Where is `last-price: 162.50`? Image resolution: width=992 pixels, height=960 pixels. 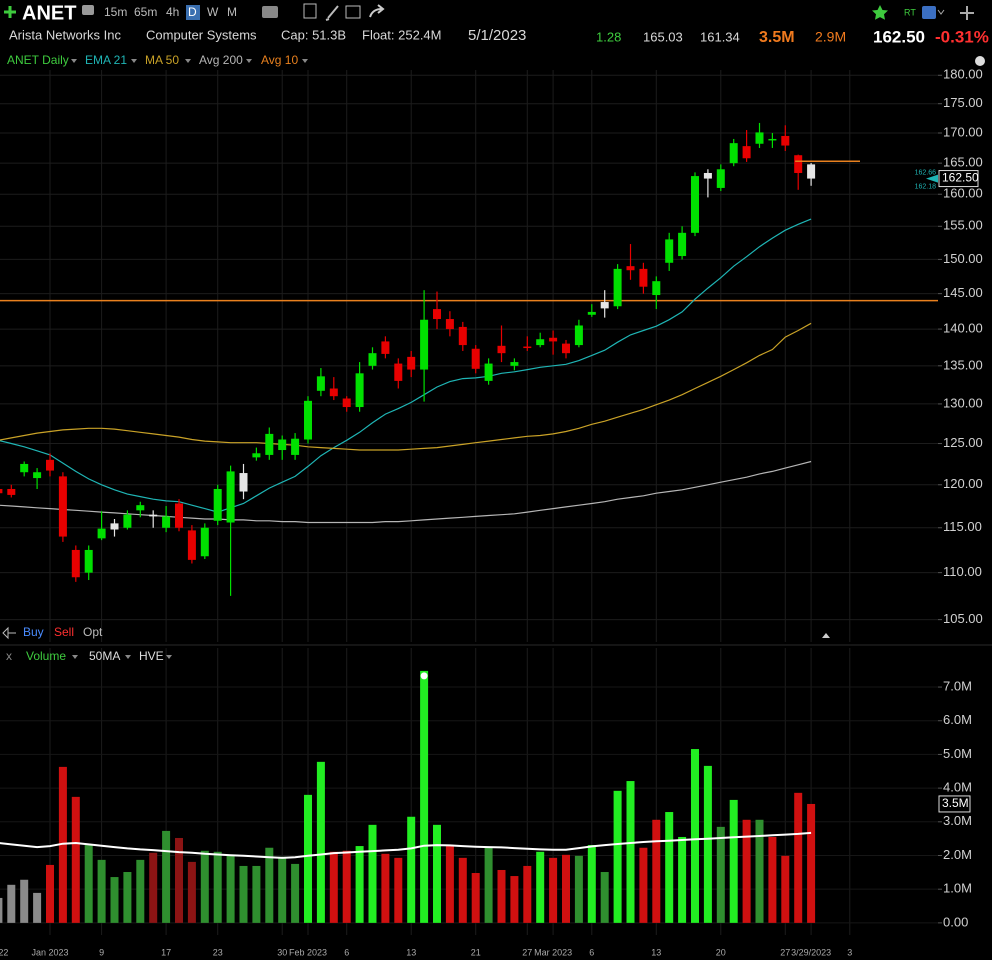 last-price: 162.50 is located at coordinates (899, 36).